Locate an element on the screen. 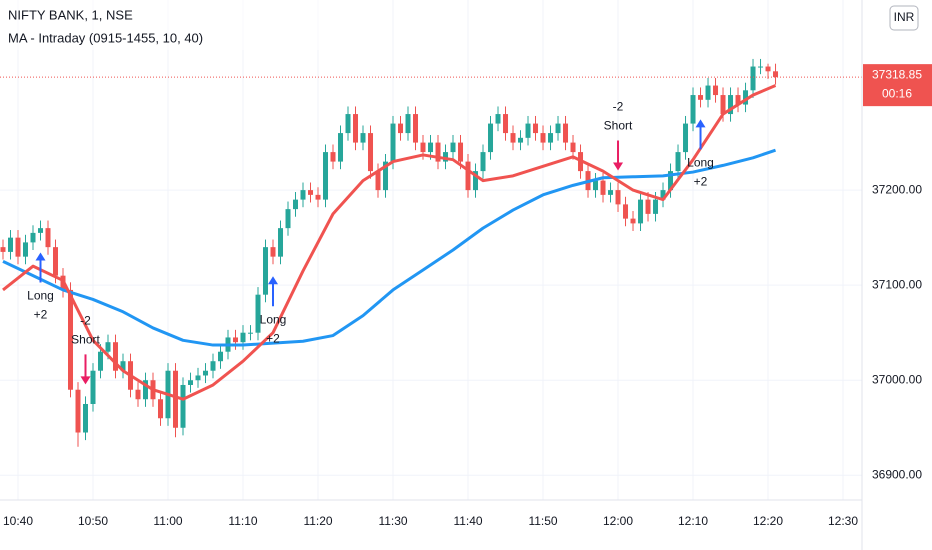 Image resolution: width=932 pixels, height=550 pixels. last-price-box is located at coordinates (897, 85).